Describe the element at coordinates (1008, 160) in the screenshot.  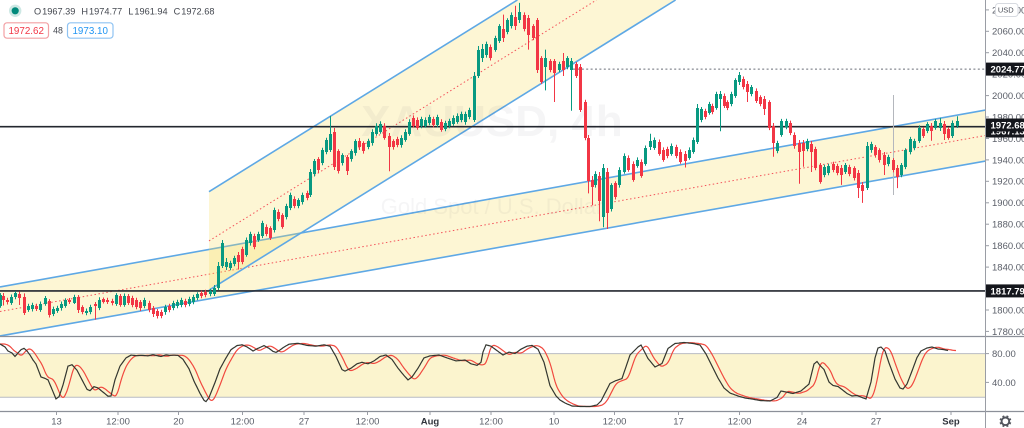
I see `svg-text: 1940.00` at that location.